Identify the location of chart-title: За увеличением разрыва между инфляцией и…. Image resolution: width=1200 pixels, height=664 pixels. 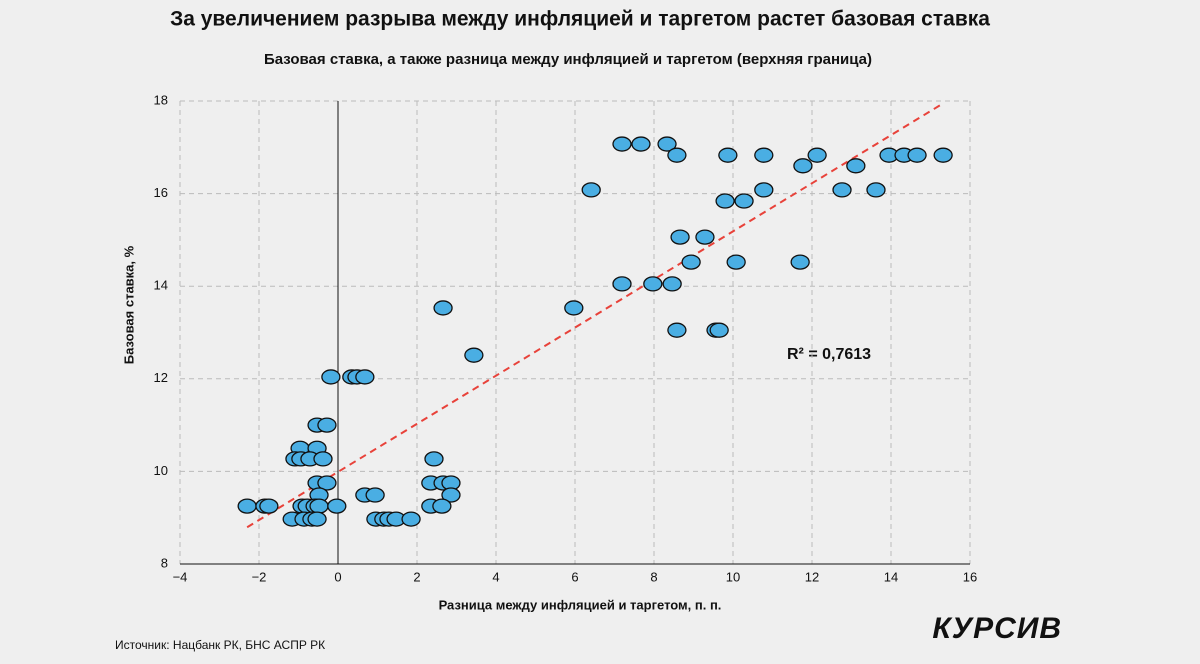
(580, 19).